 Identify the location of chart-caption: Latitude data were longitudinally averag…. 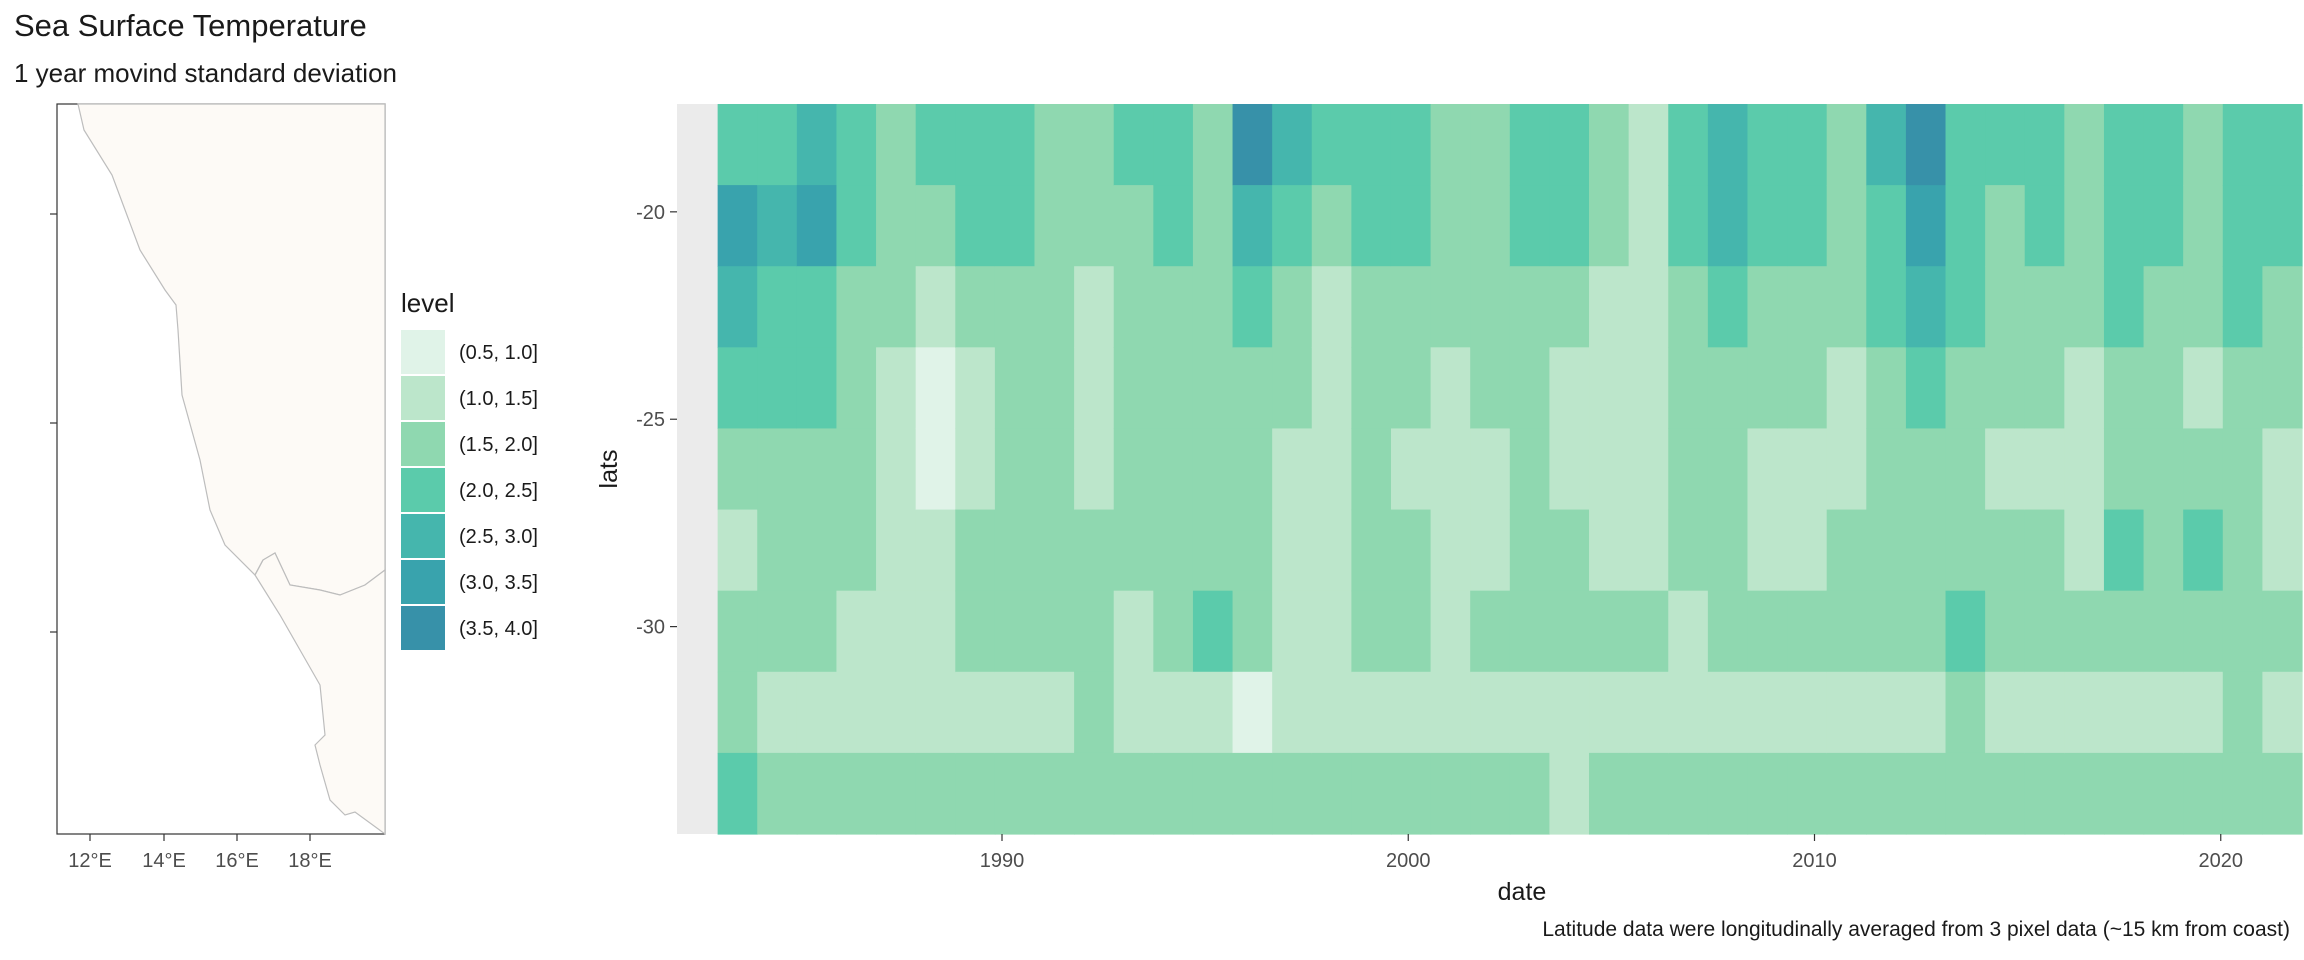
(1916, 929).